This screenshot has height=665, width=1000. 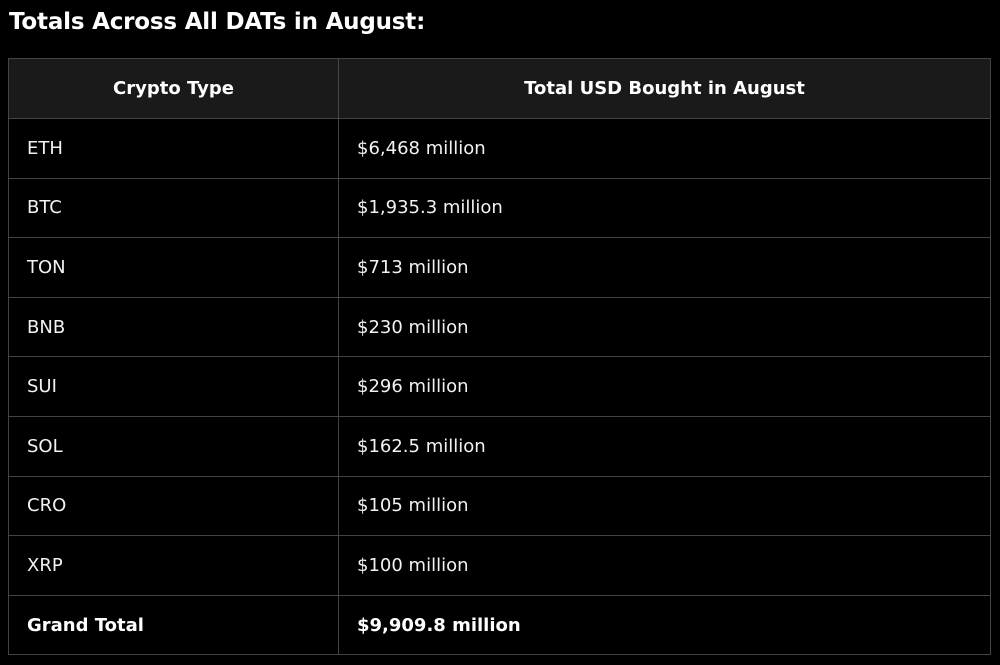 I want to click on crypto-type-cell: TON, so click(x=173, y=267).